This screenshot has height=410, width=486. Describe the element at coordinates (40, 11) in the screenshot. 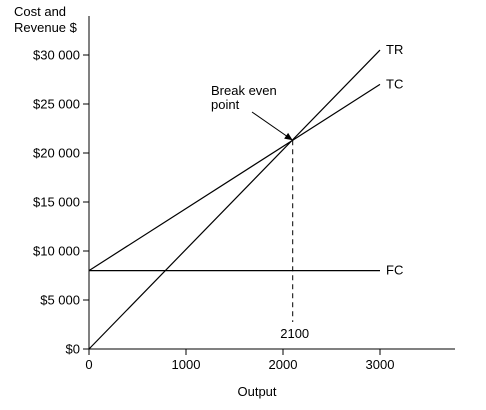

I see `y-axis-title-line-1: Cost and` at that location.